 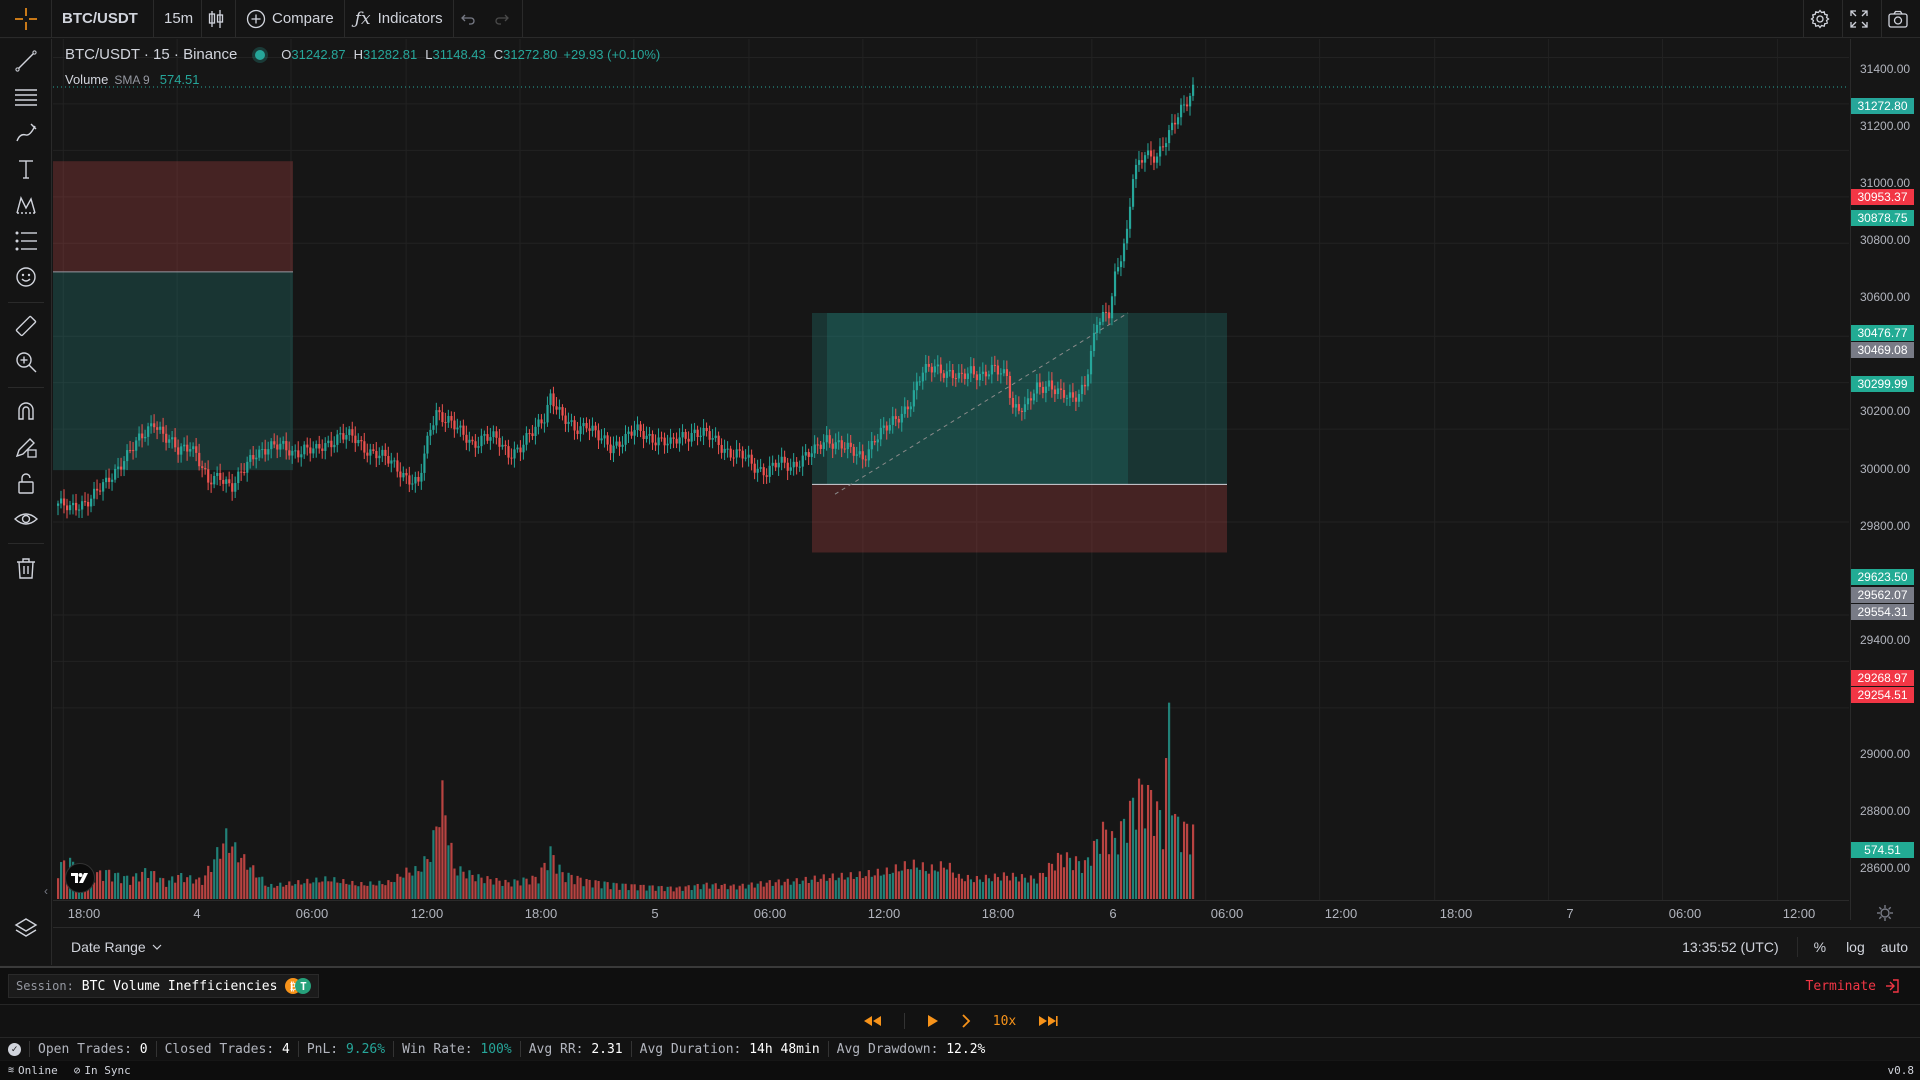 I want to click on interval-button: 15m, so click(x=178, y=19).